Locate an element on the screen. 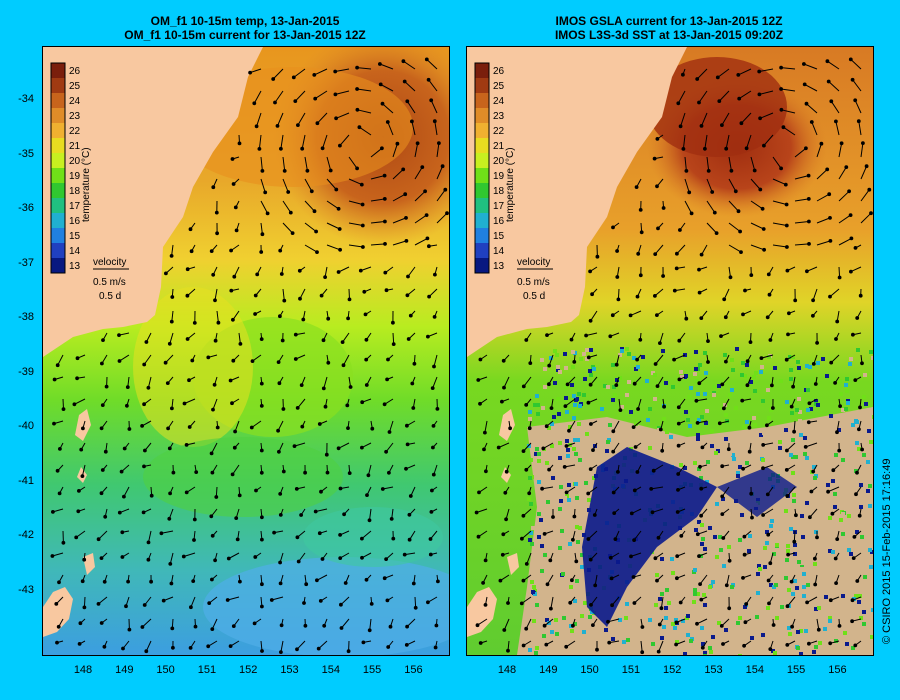 The image size is (900, 700). right-colorbar-label: temperature (°C) is located at coordinates (510, 184).